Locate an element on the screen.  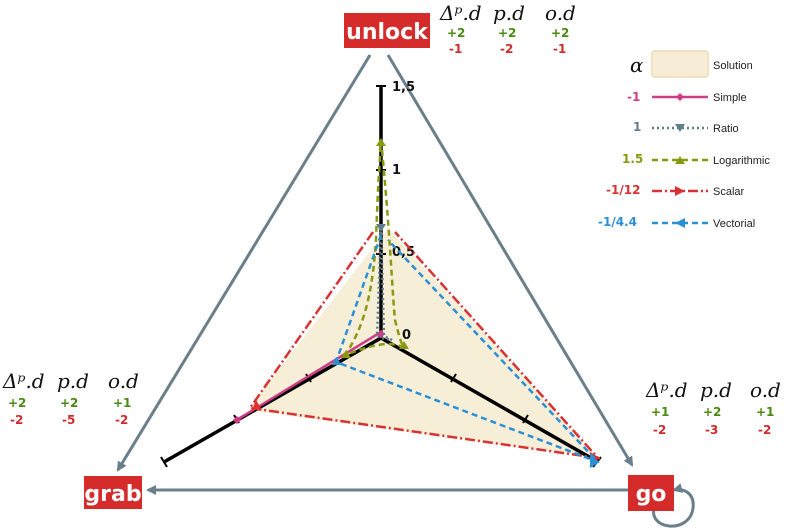
legend-scalar-marker is located at coordinates (680, 191).